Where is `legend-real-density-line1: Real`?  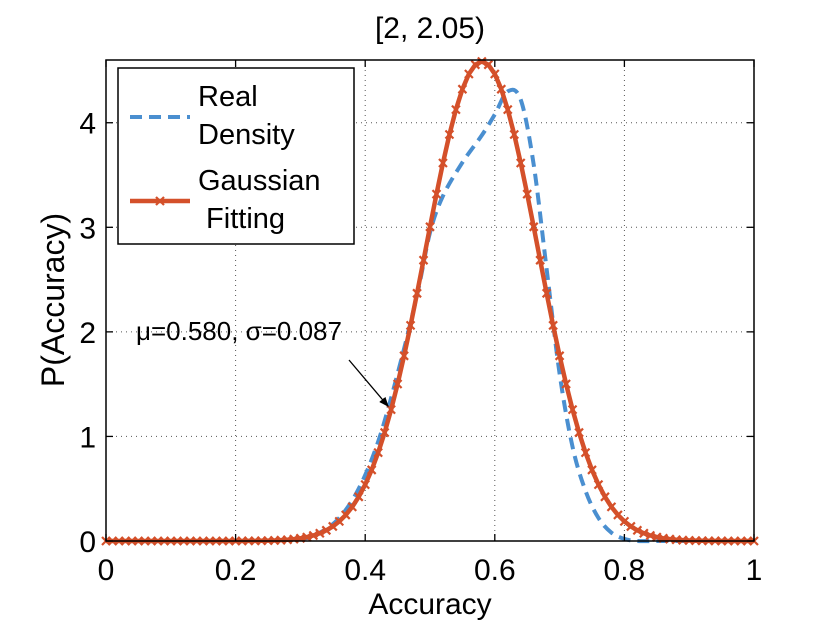
legend-real-density-line1: Real is located at coordinates (228, 97).